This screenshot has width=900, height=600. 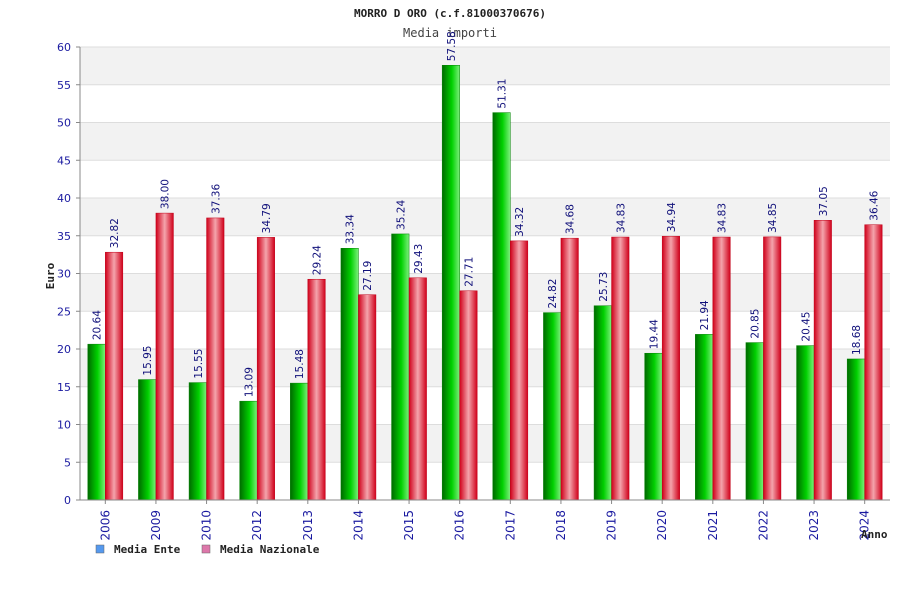 I want to click on data-label: 33.34, so click(x=351, y=229).